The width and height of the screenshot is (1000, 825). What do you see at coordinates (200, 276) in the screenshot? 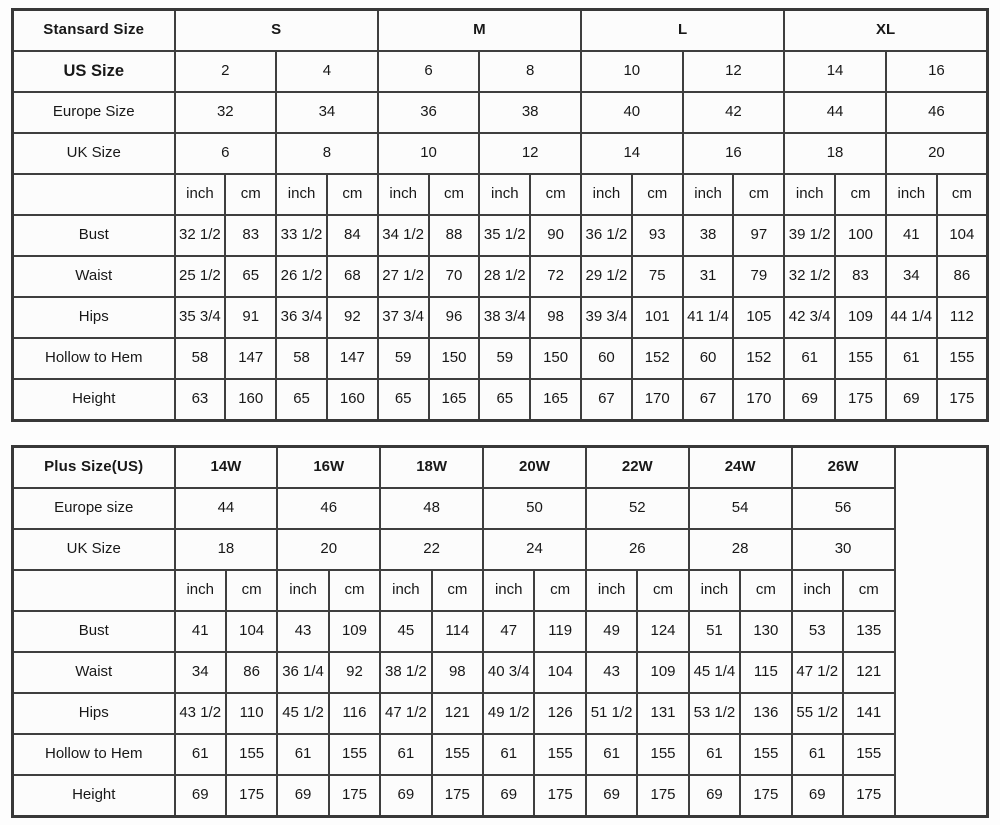
I see `measurement-value-cell: 25 1/2` at bounding box center [200, 276].